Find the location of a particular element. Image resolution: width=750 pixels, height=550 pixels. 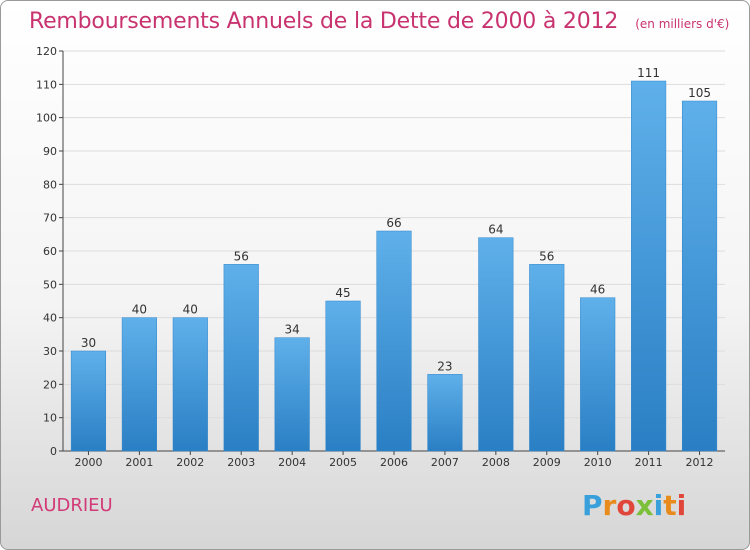

data-label-2005: 45 is located at coordinates (342, 293).